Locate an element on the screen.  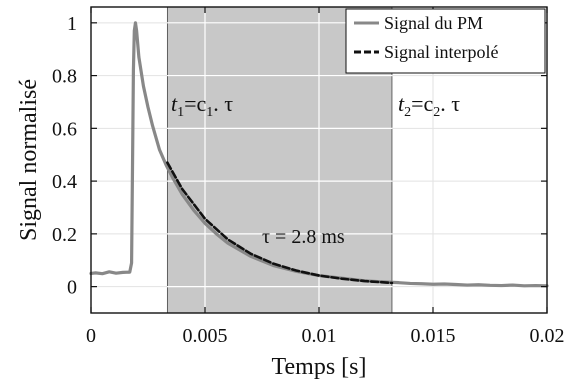
legend-box is located at coordinates (445, 41).